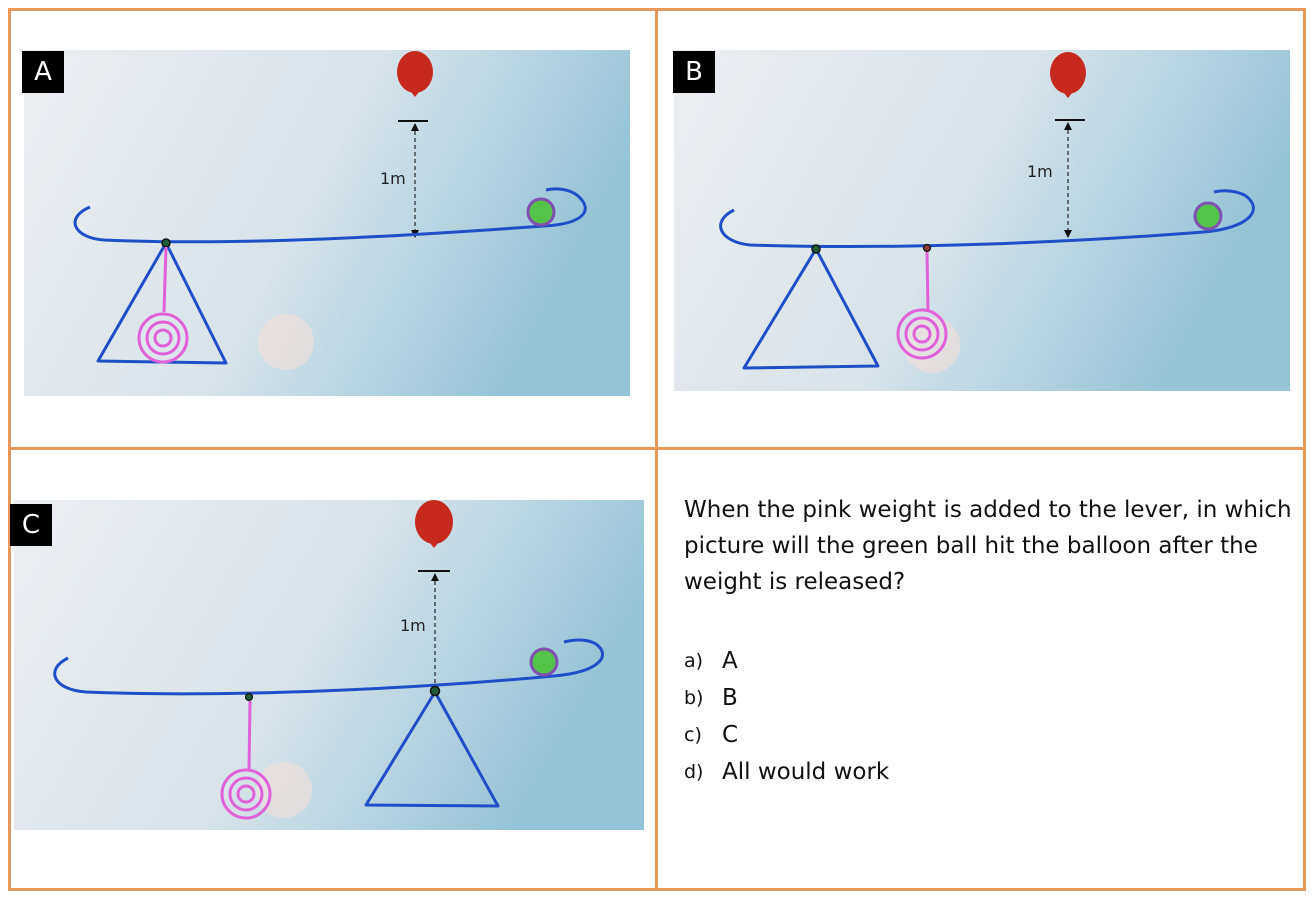  What do you see at coordinates (694, 697) in the screenshot?
I see `option-letter: b)` at bounding box center [694, 697].